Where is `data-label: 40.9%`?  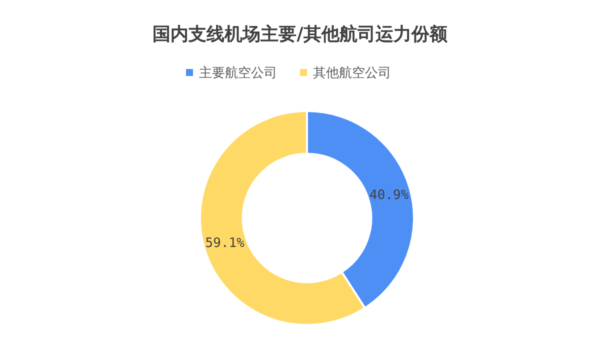
data-label: 40.9% is located at coordinates (389, 195).